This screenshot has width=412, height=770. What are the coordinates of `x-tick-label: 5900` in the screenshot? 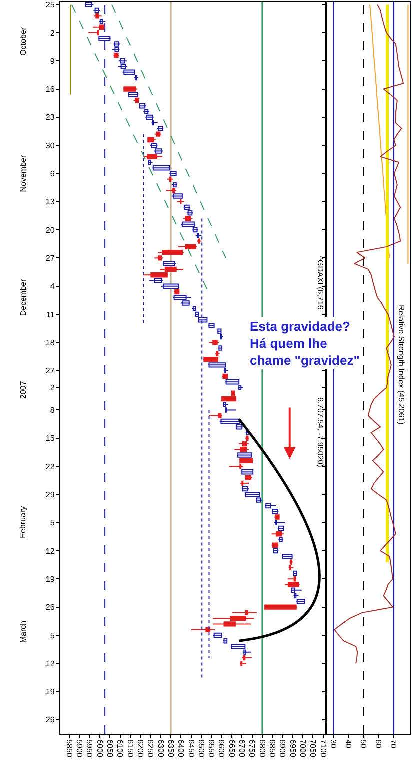 It's located at (79, 749).